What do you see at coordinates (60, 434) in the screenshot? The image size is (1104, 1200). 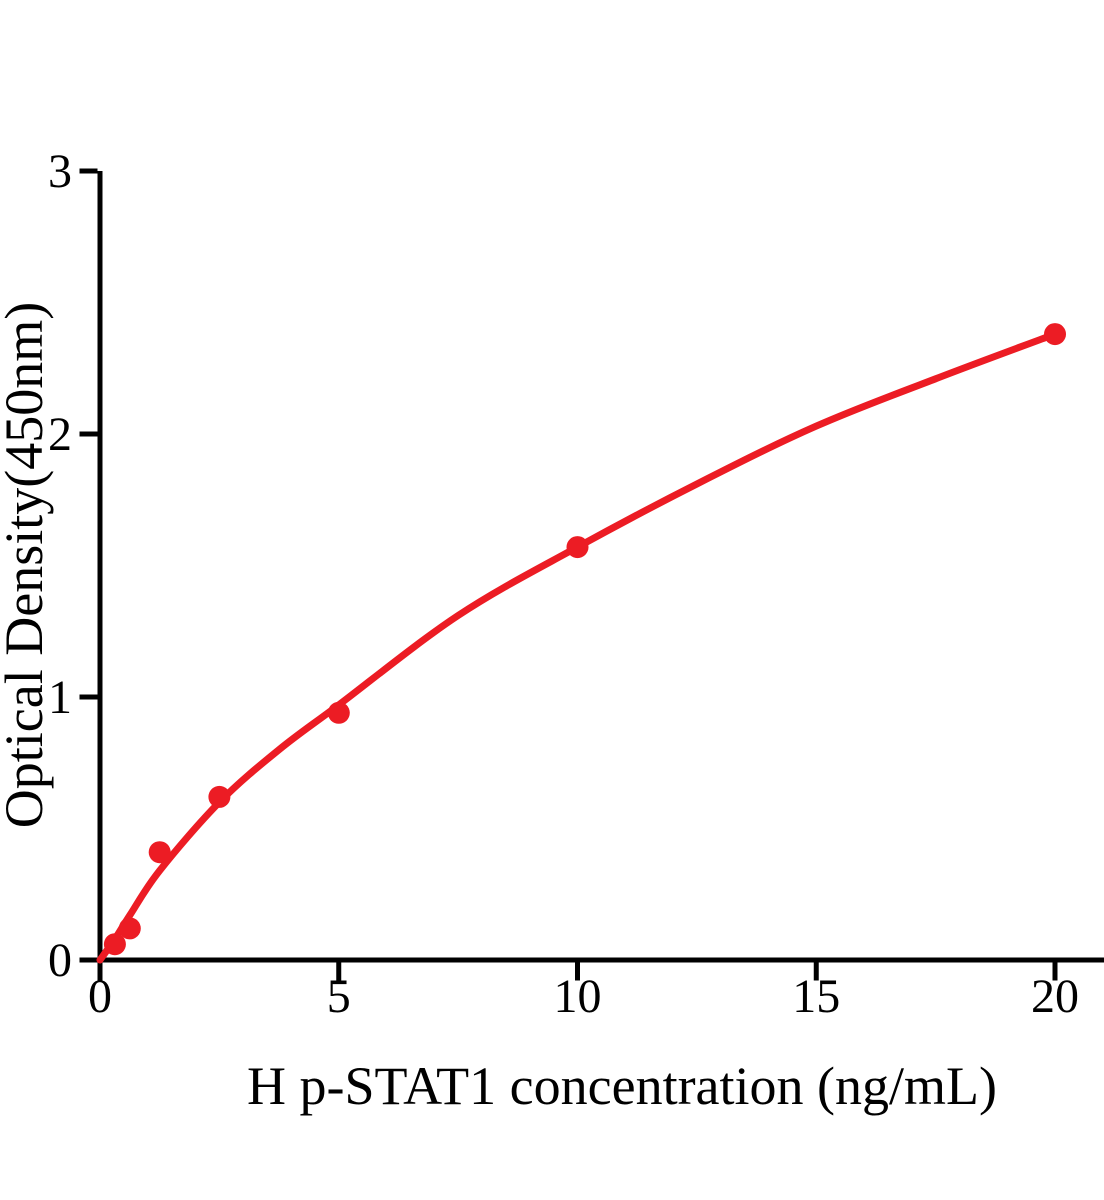 I see `y-tick-label: 2` at bounding box center [60, 434].